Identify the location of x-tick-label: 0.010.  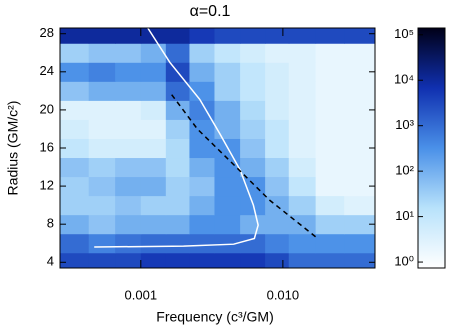
(283, 294).